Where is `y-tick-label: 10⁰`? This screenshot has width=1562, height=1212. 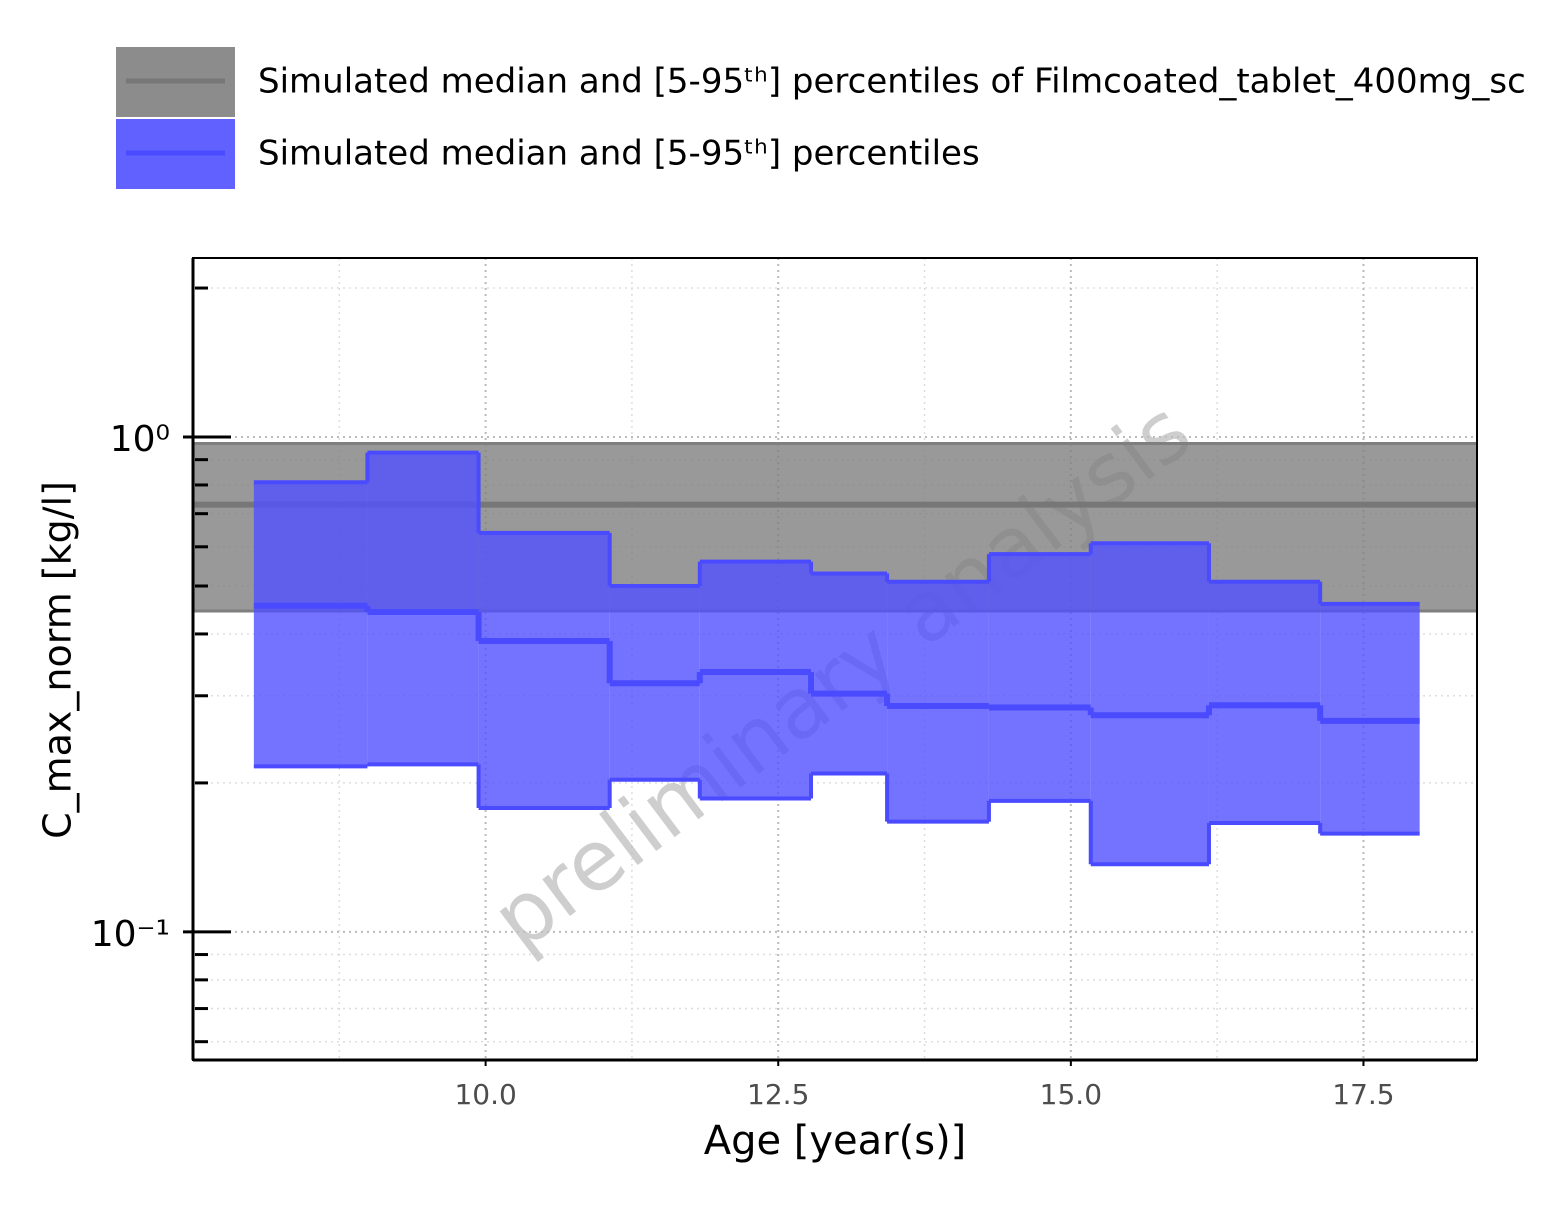
y-tick-label: 10⁰ is located at coordinates (140, 439).